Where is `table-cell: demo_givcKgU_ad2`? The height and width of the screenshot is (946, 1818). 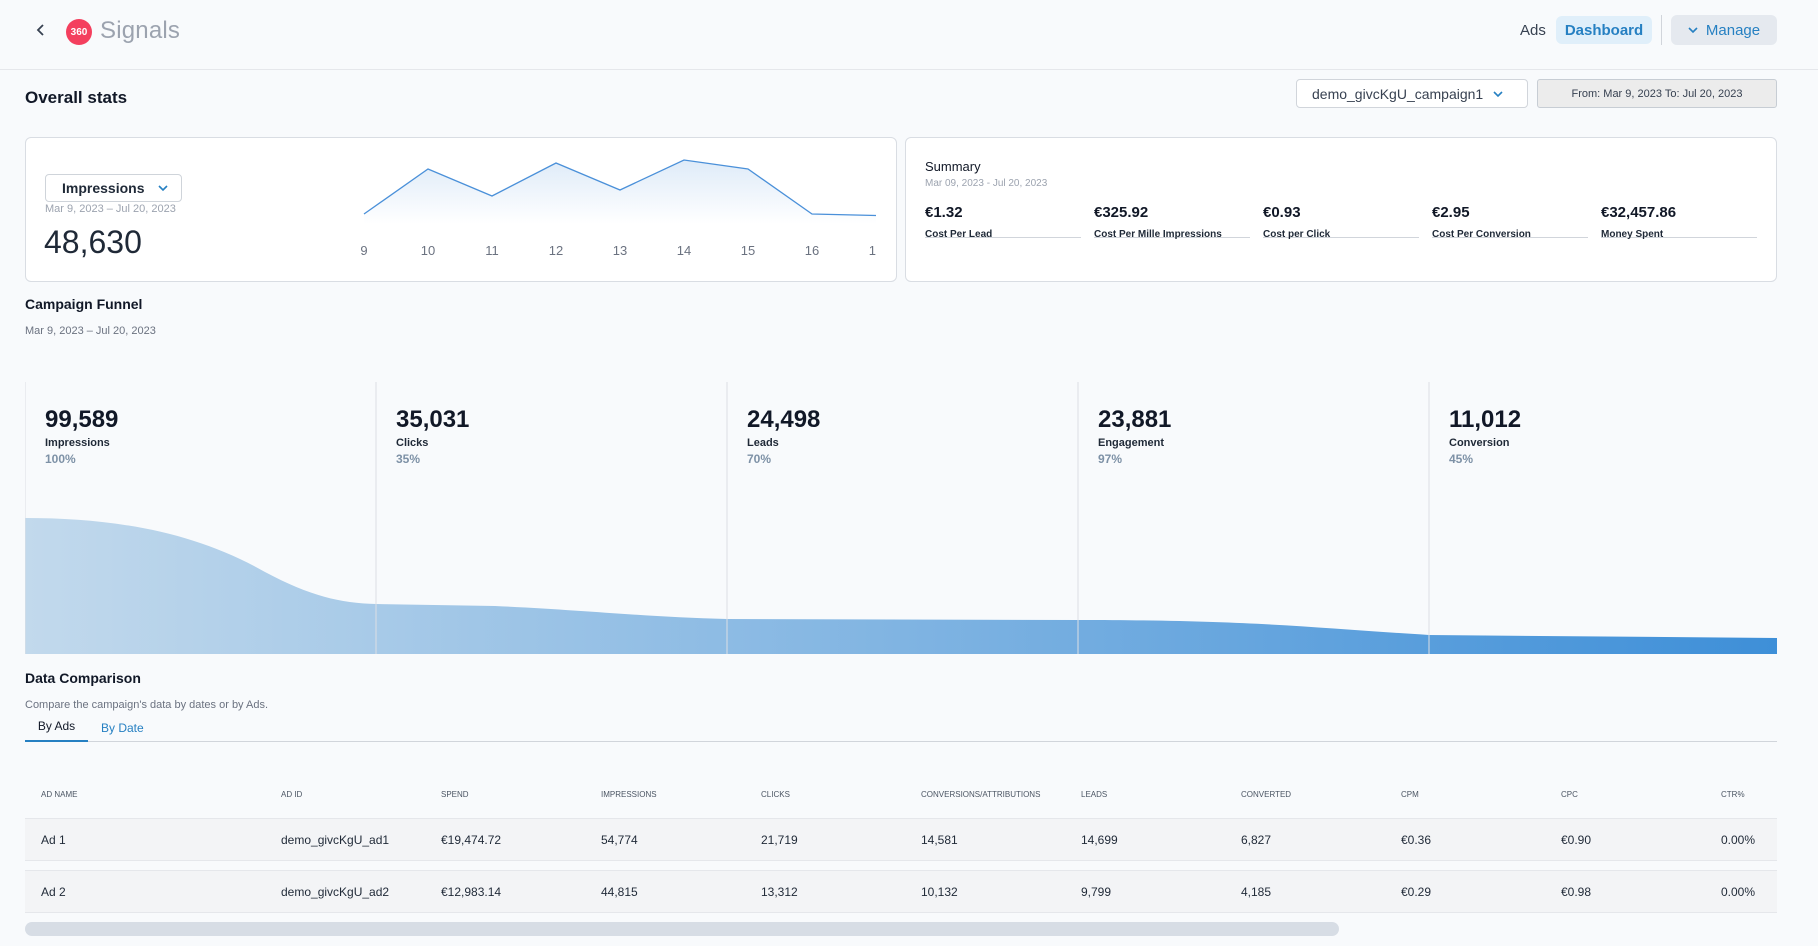 table-cell: demo_givcKgU_ad2 is located at coordinates (335, 892).